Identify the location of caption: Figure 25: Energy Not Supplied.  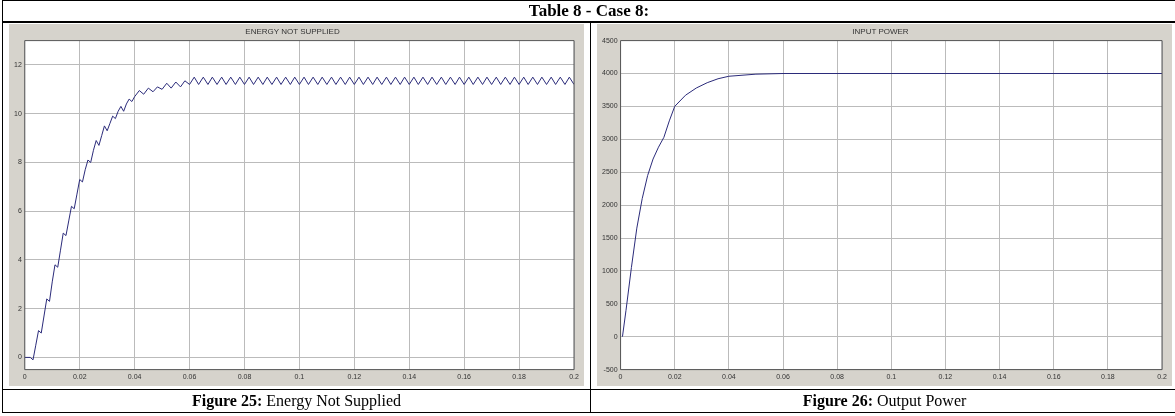
(296, 400).